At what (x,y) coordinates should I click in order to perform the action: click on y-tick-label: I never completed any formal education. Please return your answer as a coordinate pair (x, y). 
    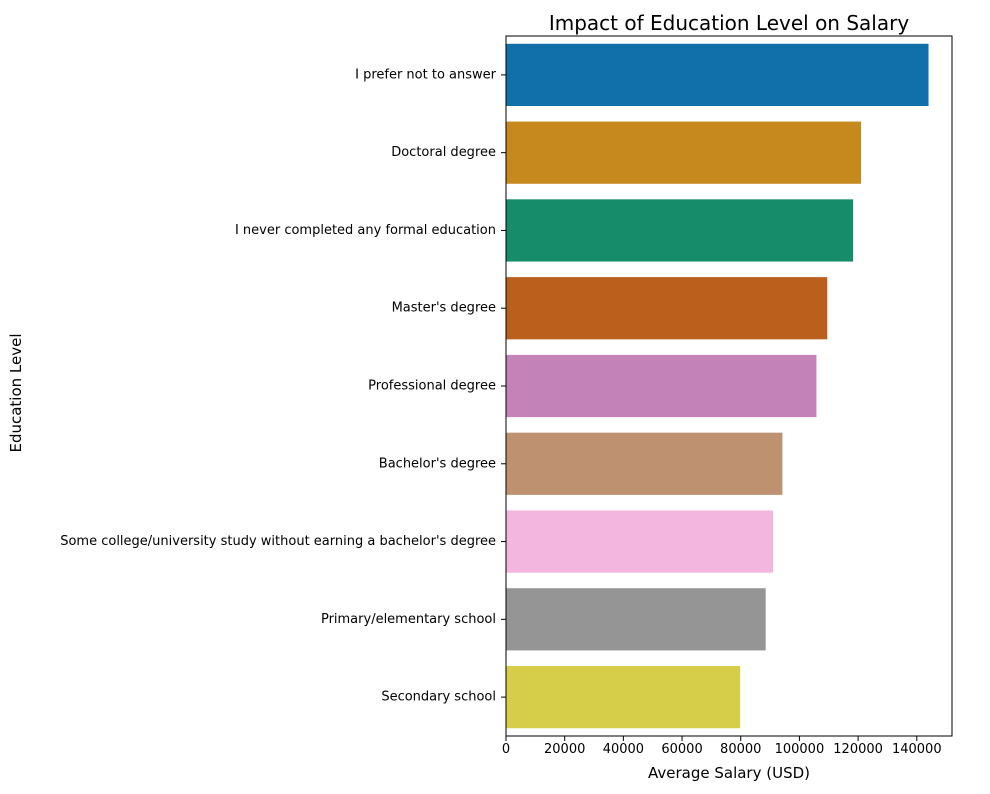
    Looking at the image, I should click on (365, 230).